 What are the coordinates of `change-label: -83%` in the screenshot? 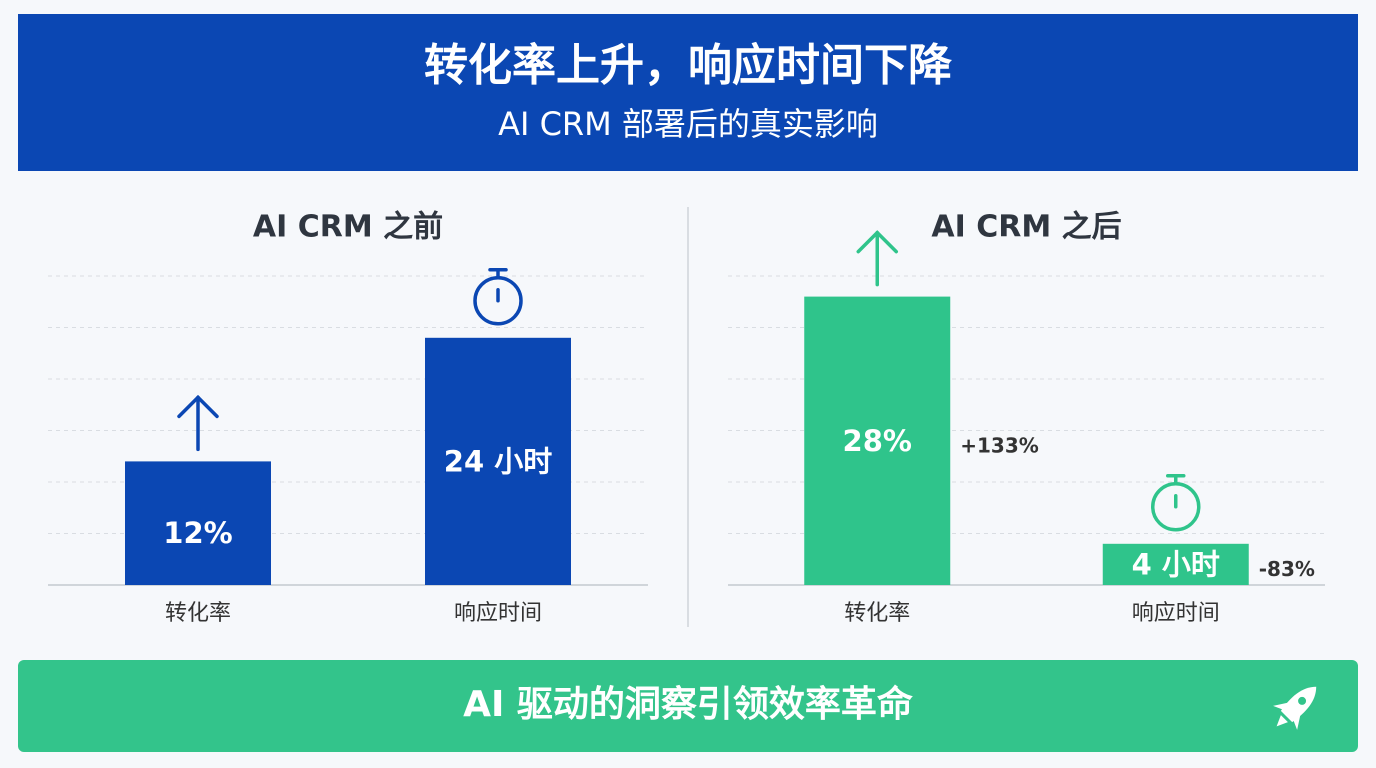 It's located at (1287, 569).